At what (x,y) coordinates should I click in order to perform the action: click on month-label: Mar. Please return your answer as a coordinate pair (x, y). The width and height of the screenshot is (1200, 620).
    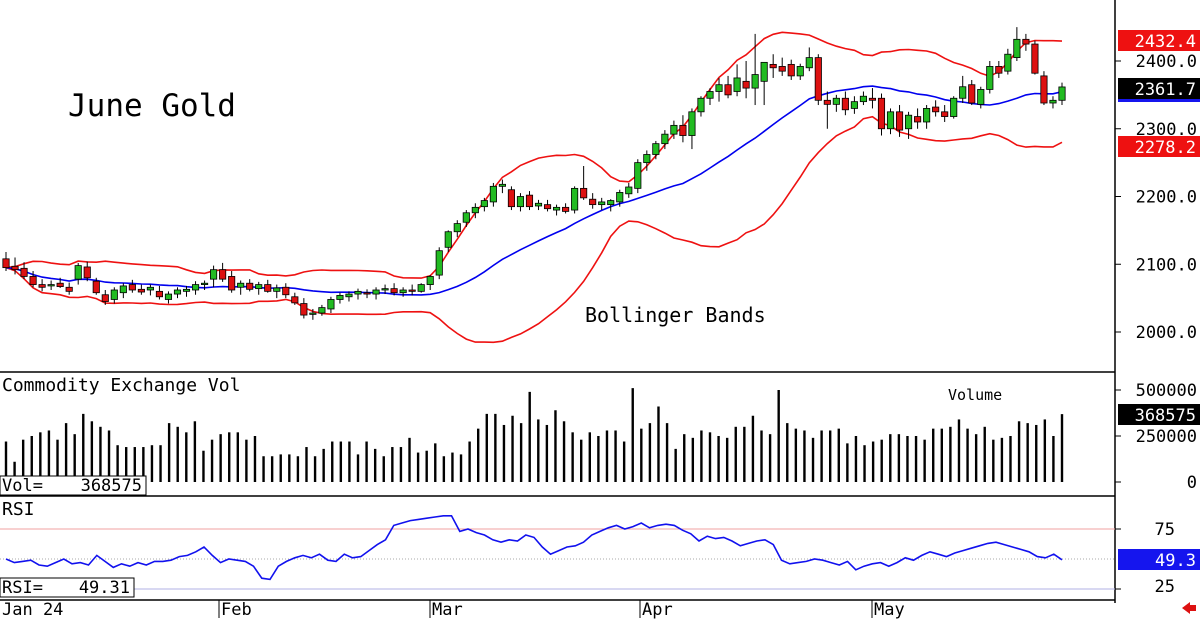
    Looking at the image, I should click on (447, 610).